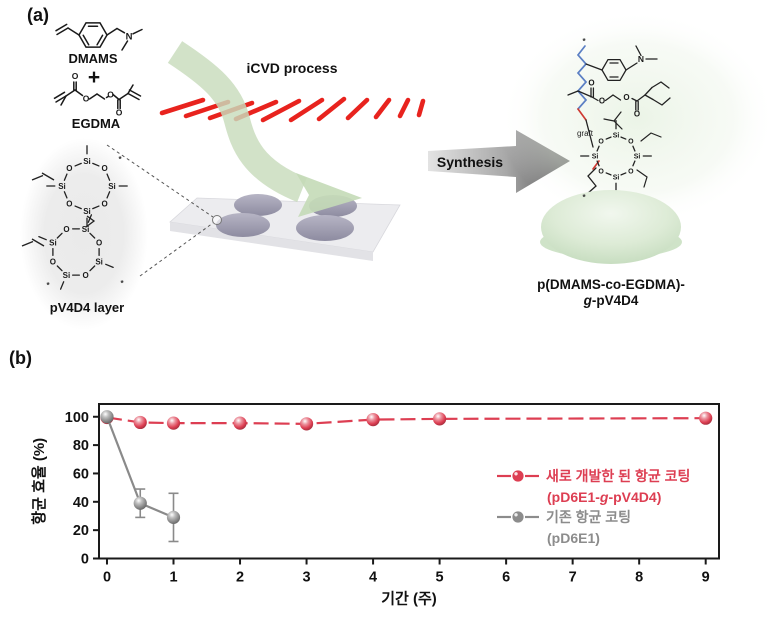 This screenshot has width=780, height=617. I want to click on product-label-line1: p(DMAMS-co-EGDMA)-, so click(611, 284).